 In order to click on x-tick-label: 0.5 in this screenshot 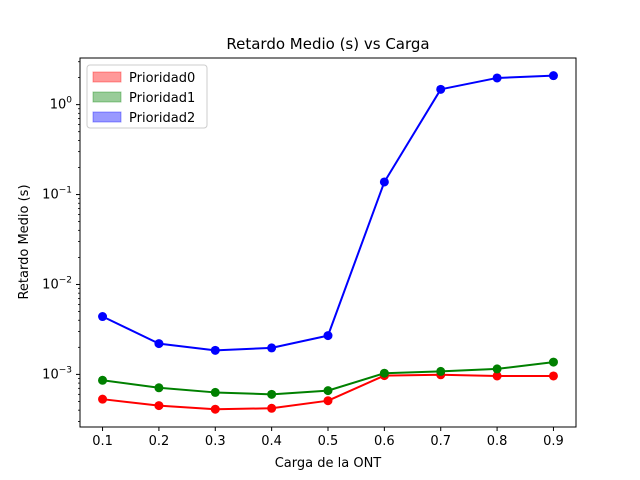, I will do `click(328, 441)`.